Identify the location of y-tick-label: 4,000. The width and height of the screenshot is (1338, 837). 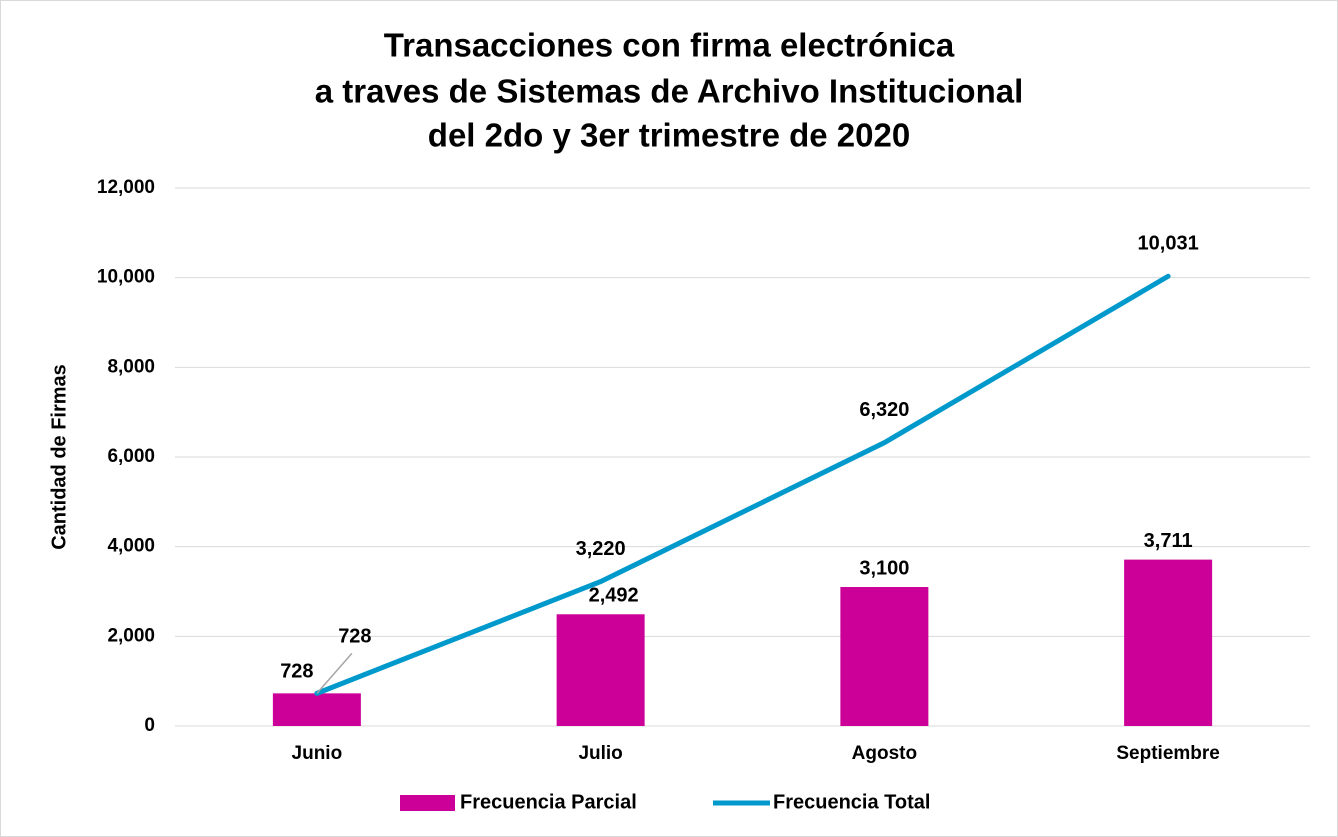
(131, 546).